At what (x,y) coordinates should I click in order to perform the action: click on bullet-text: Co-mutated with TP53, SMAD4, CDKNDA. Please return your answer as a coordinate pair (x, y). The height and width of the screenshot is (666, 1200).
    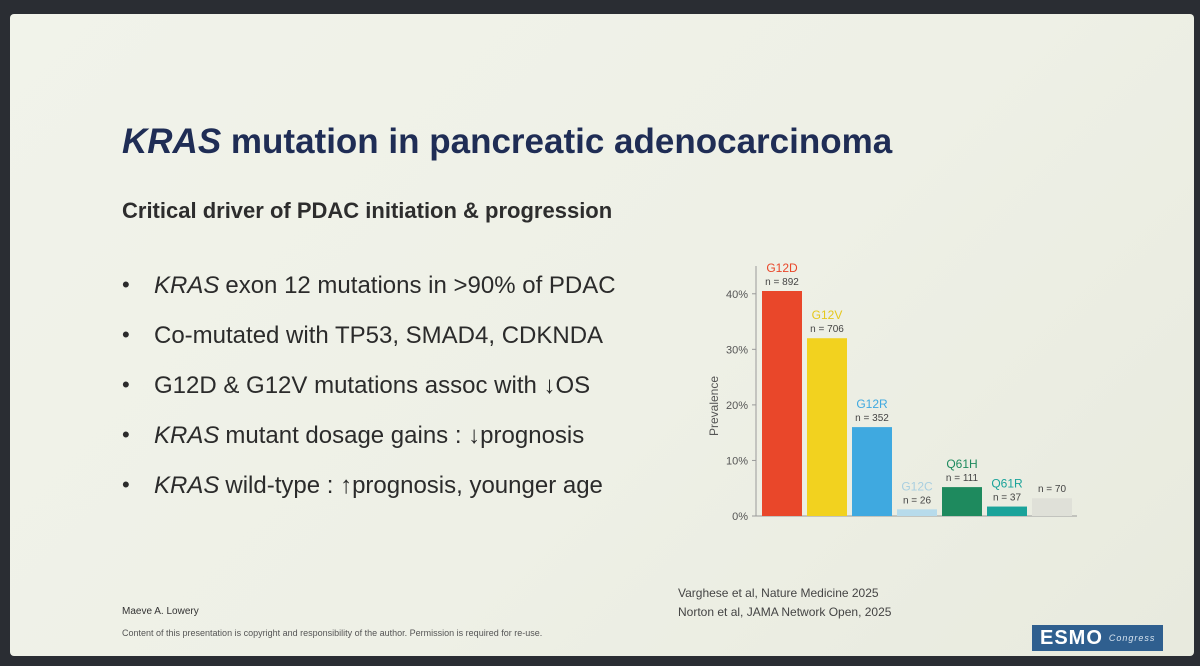
    Looking at the image, I should click on (379, 335).